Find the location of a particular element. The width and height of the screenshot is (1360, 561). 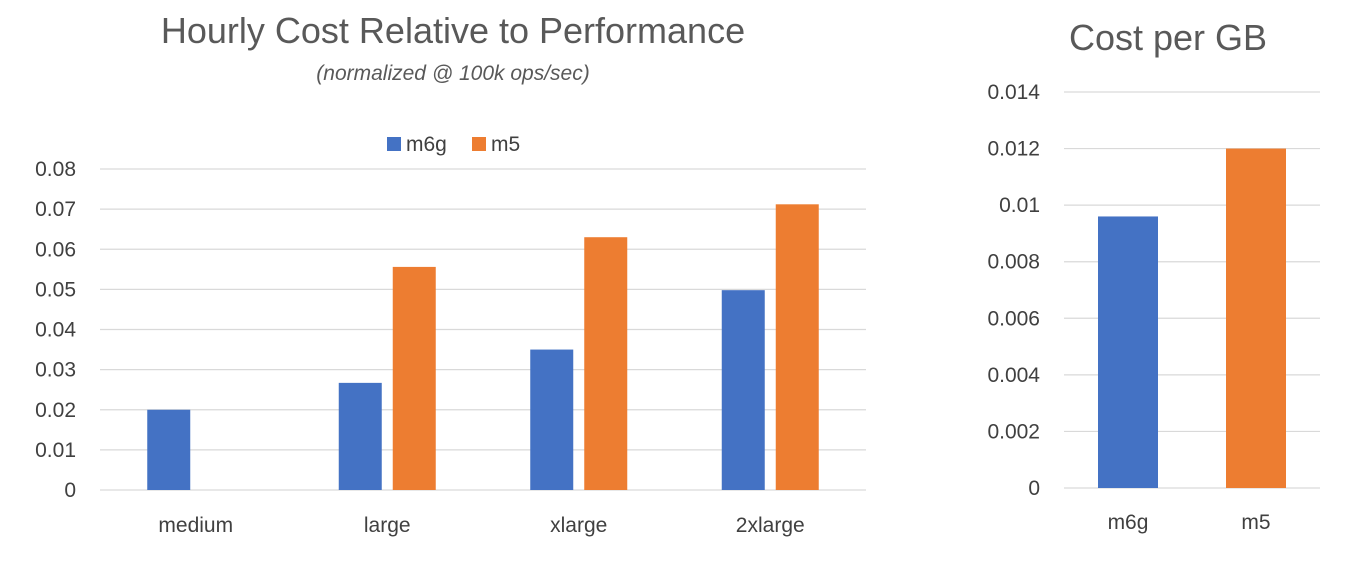

chart-2-y-tick-label: 0.01 is located at coordinates (1019, 205).